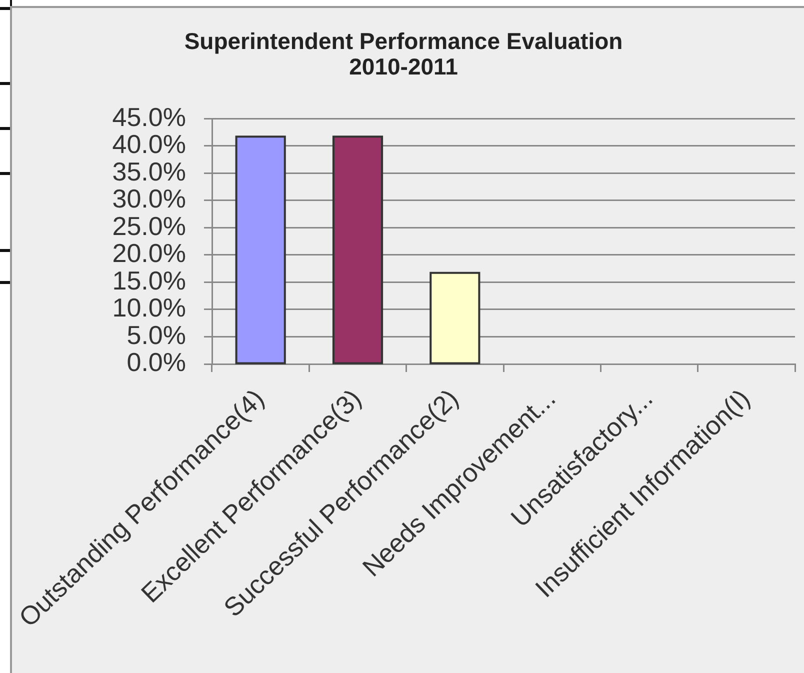  Describe the element at coordinates (403, 54) in the screenshot. I see `chart-title: Superintendent Performance Evaluation 2010-2011` at that location.